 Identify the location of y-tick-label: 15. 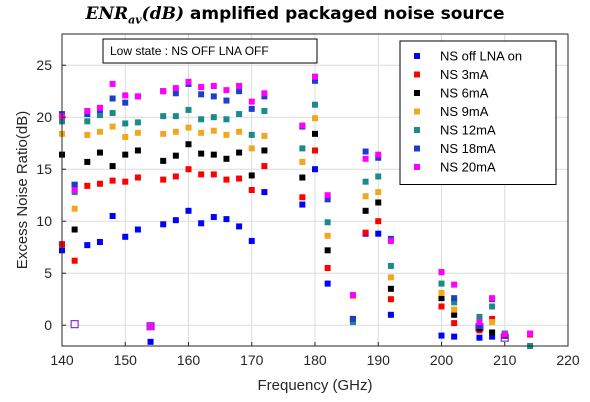
(44, 169).